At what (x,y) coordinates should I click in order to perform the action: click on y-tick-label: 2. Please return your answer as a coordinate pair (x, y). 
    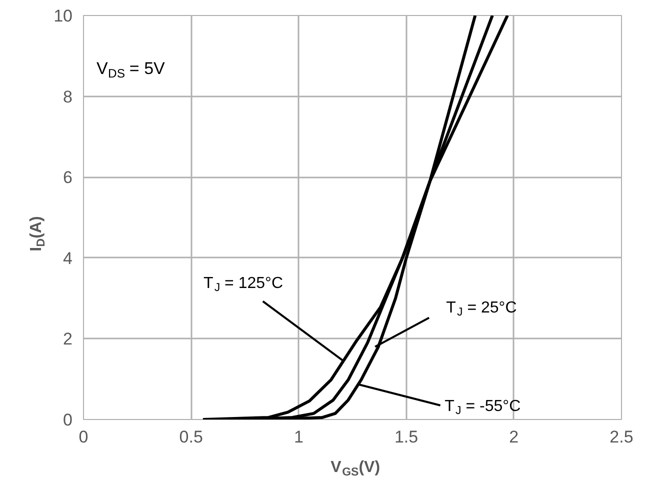
    Looking at the image, I should click on (68, 339).